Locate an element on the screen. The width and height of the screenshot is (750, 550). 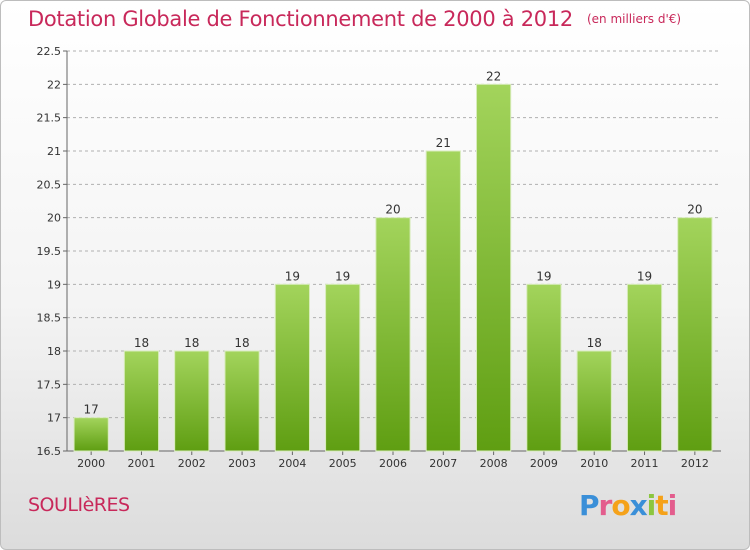
y-tick-label: 17.5 is located at coordinates (49, 384).